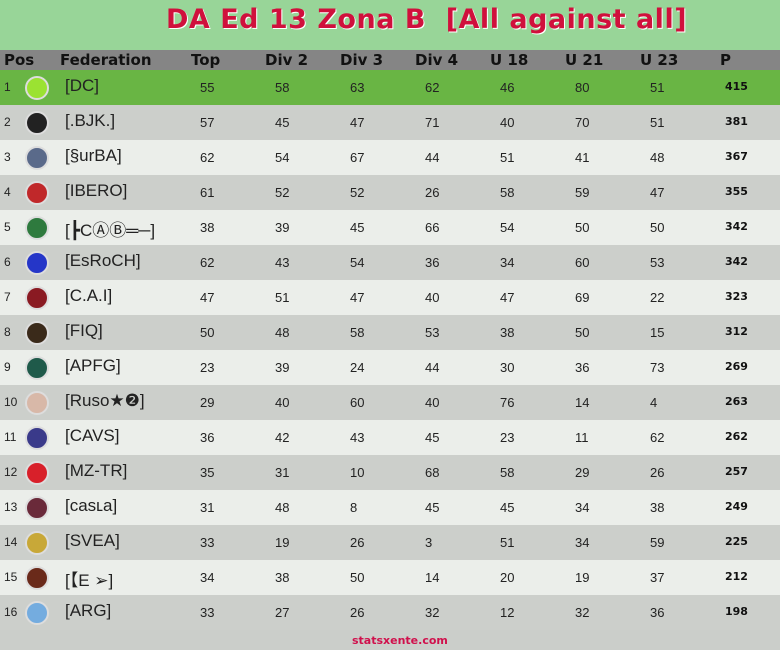  What do you see at coordinates (390, 157) in the screenshot?
I see `table-row: 3 [§urBA] 62 54 67 44 51 41 48 367` at bounding box center [390, 157].